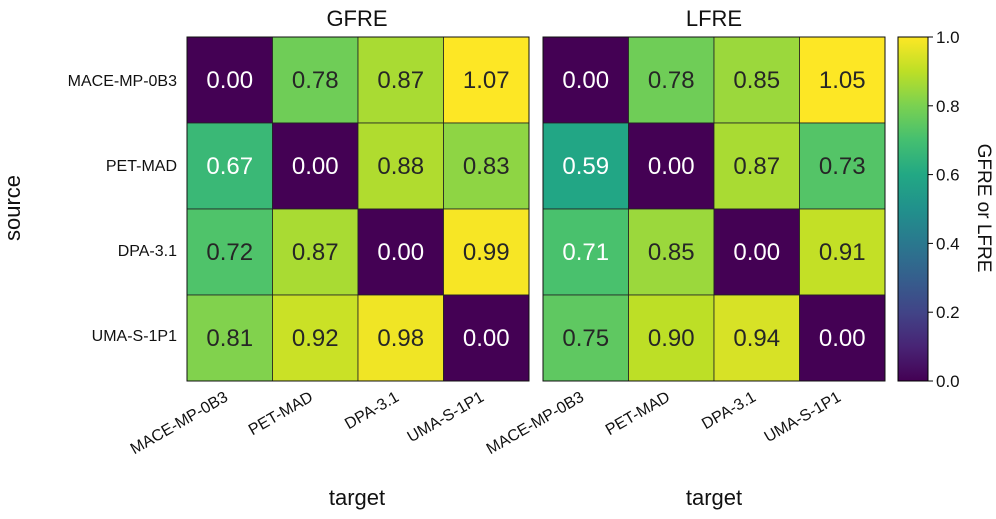 Image resolution: width=996 pixels, height=519 pixels. What do you see at coordinates (400, 166) in the screenshot?
I see `heatmap-cell-label: 0.88` at bounding box center [400, 166].